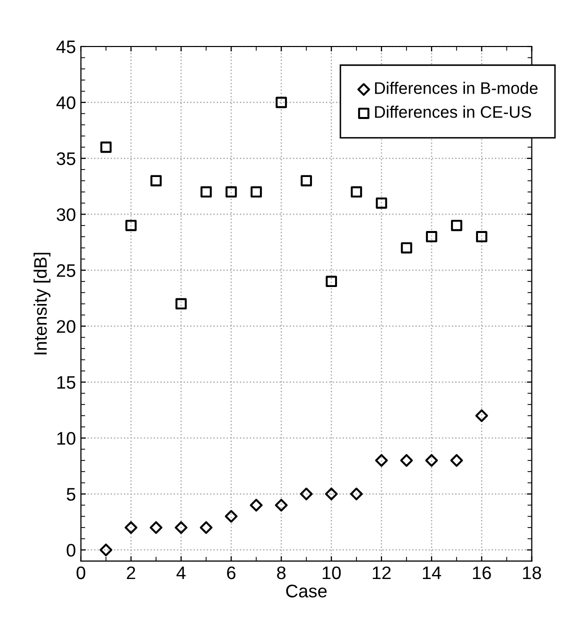 The height and width of the screenshot is (620, 578). Describe the element at coordinates (42, 303) in the screenshot. I see `y-axis-title: Intensity [dB]` at that location.